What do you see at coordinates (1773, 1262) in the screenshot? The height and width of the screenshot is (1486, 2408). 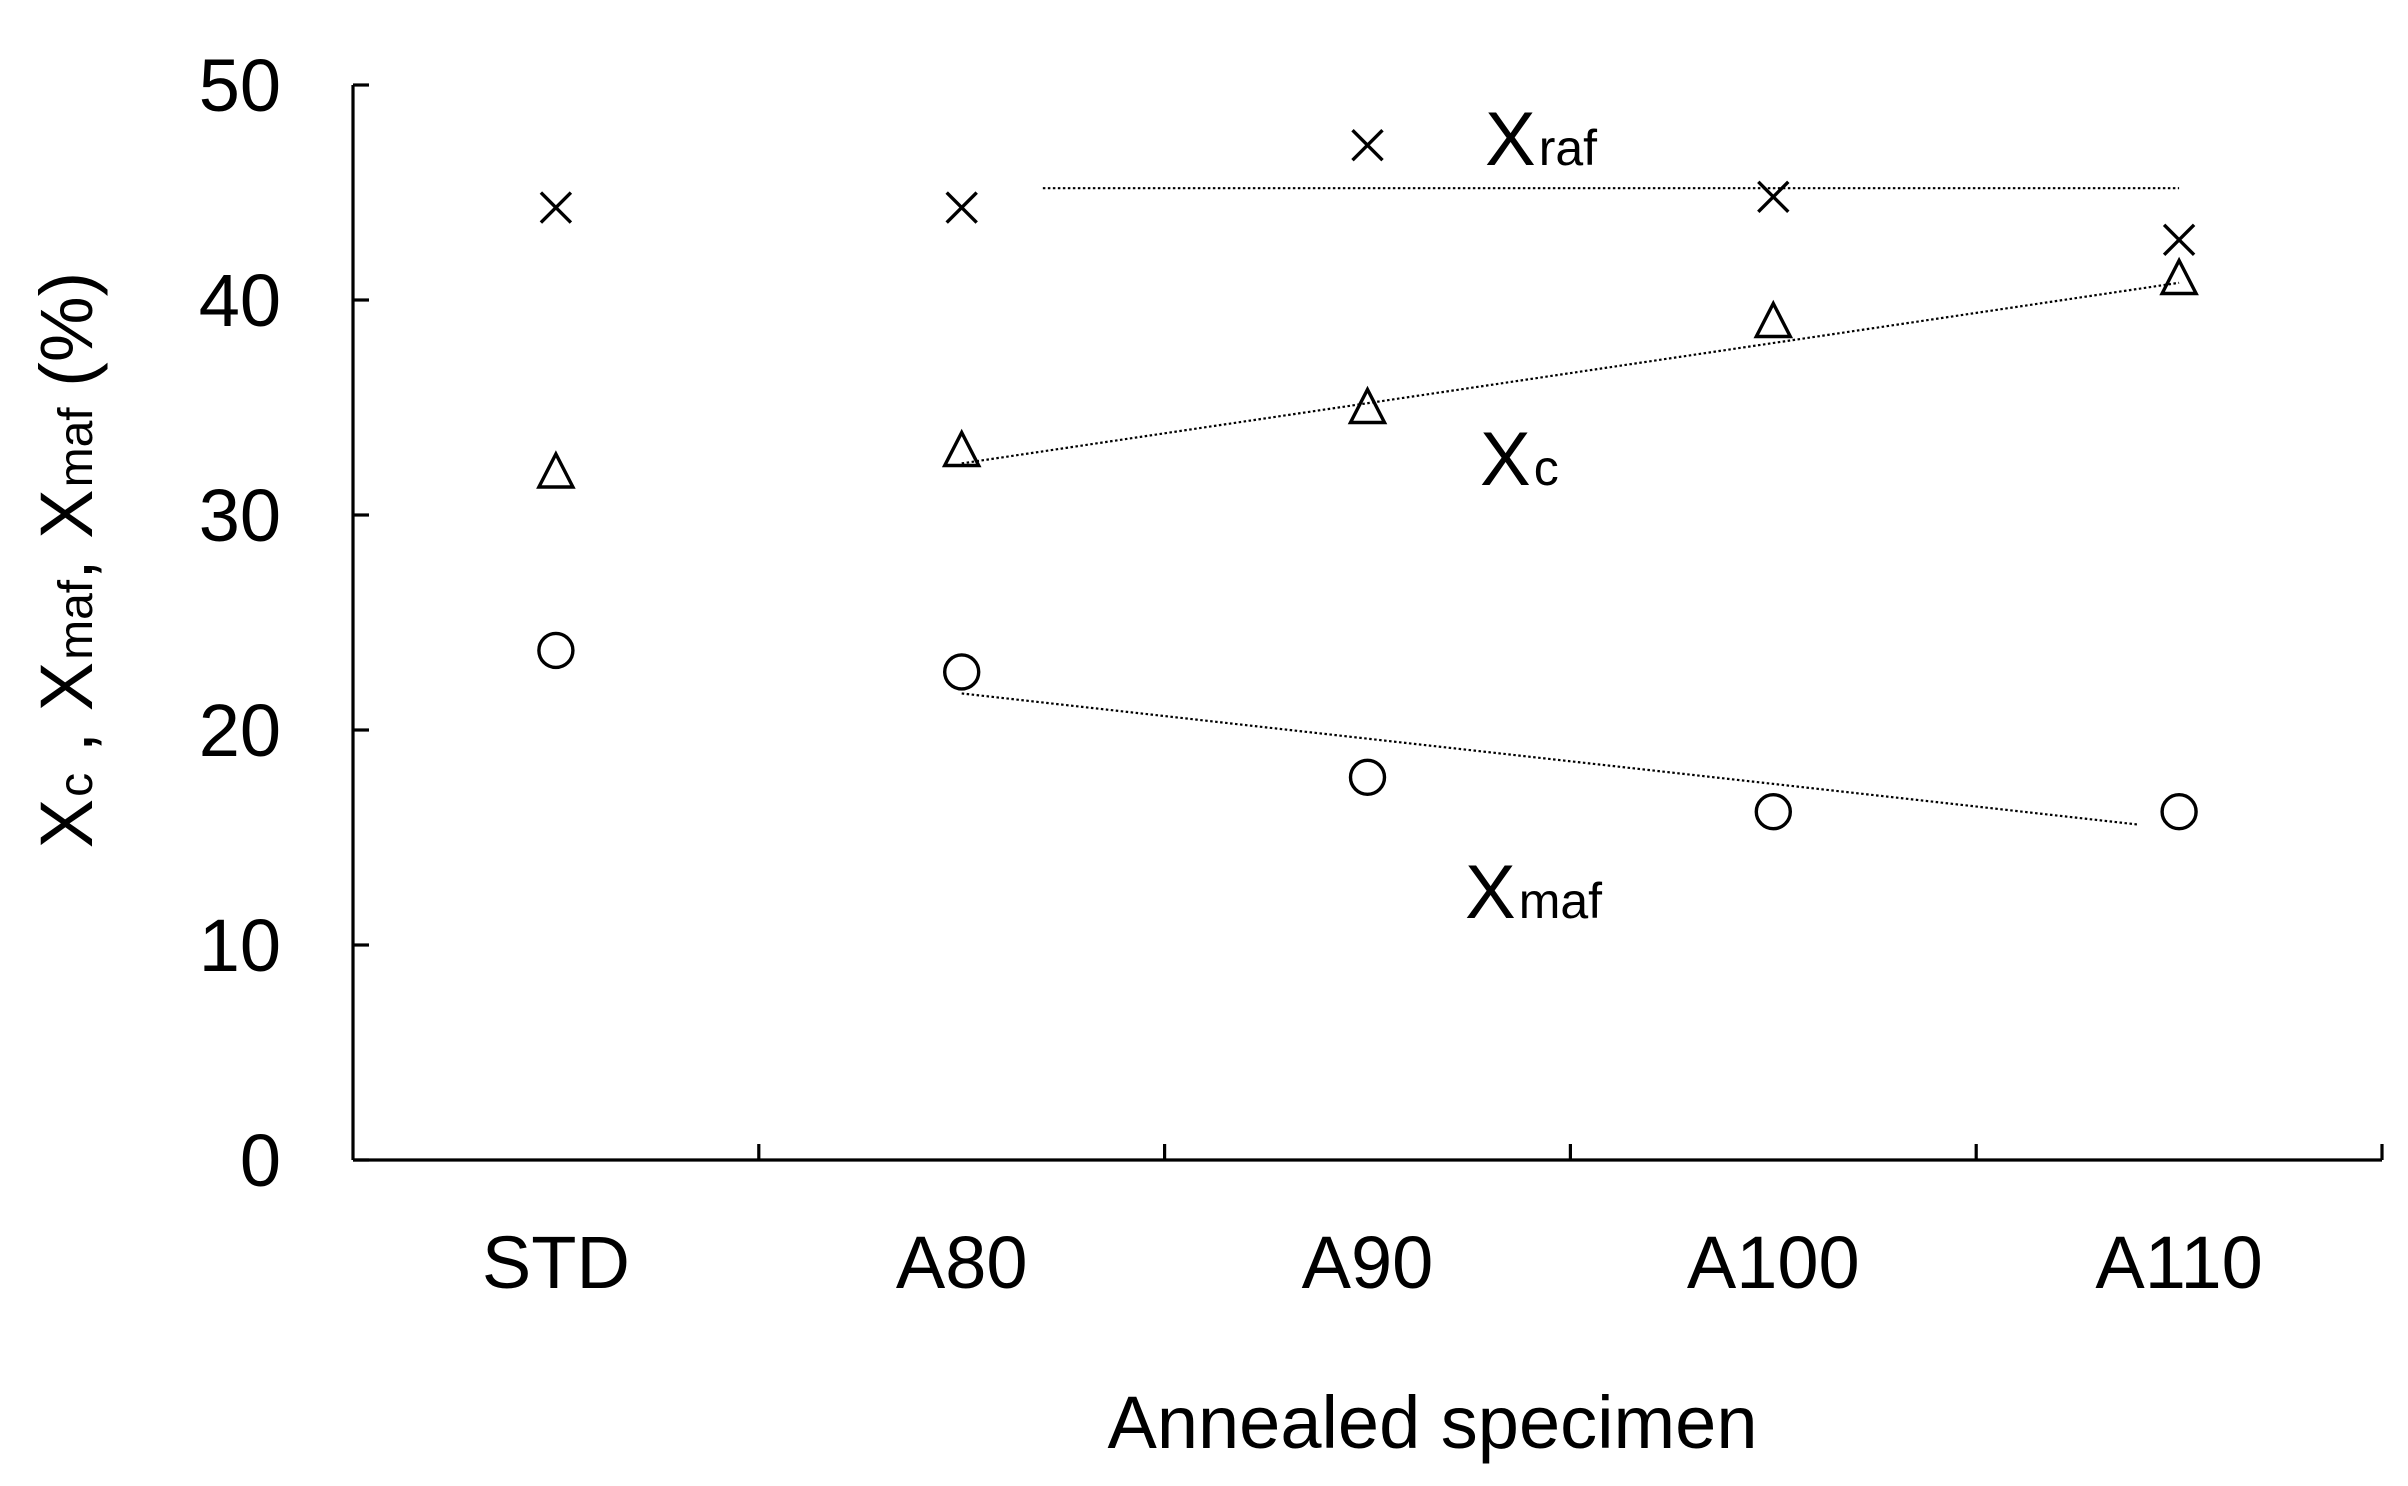 I see `x-tick-label: A100` at bounding box center [1773, 1262].